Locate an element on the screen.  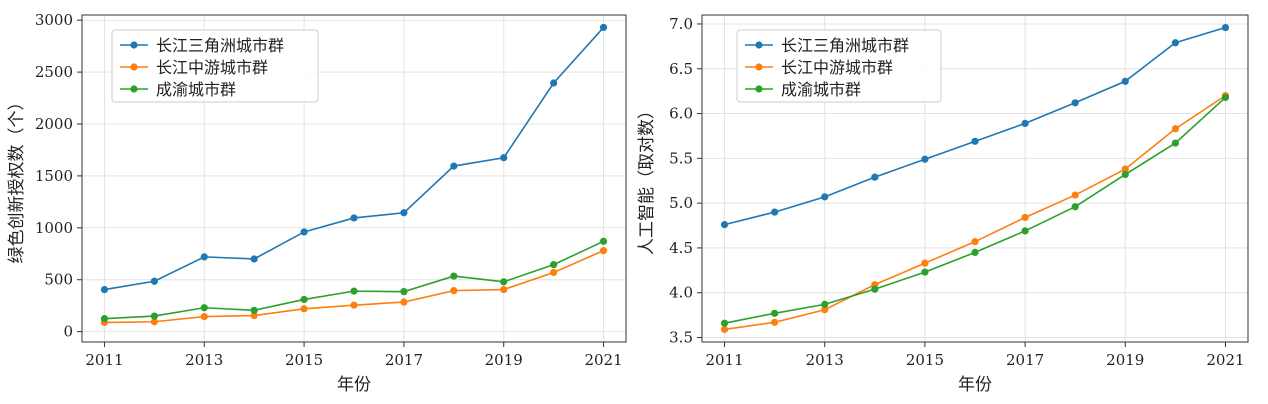
y-tick-label: 0 is located at coordinates (68, 332).